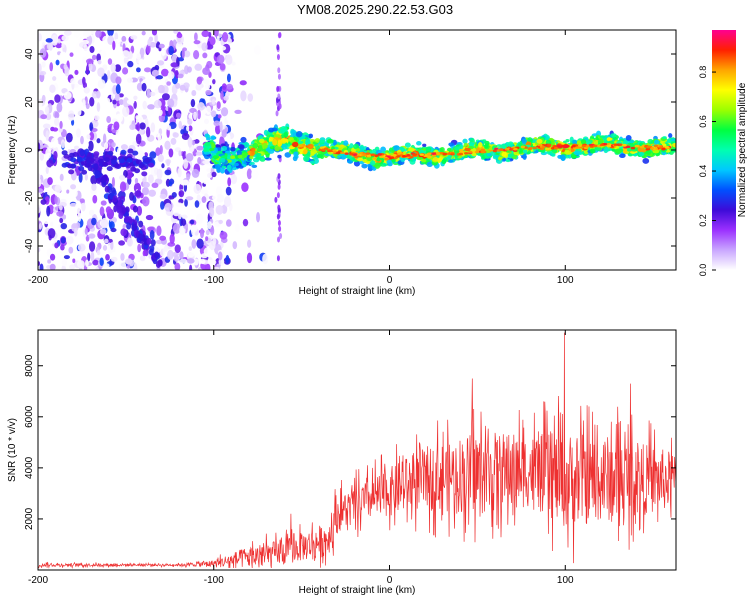  Describe the element at coordinates (357, 590) in the screenshot. I see `snr-xlabel: Height of straight line (km)` at that location.